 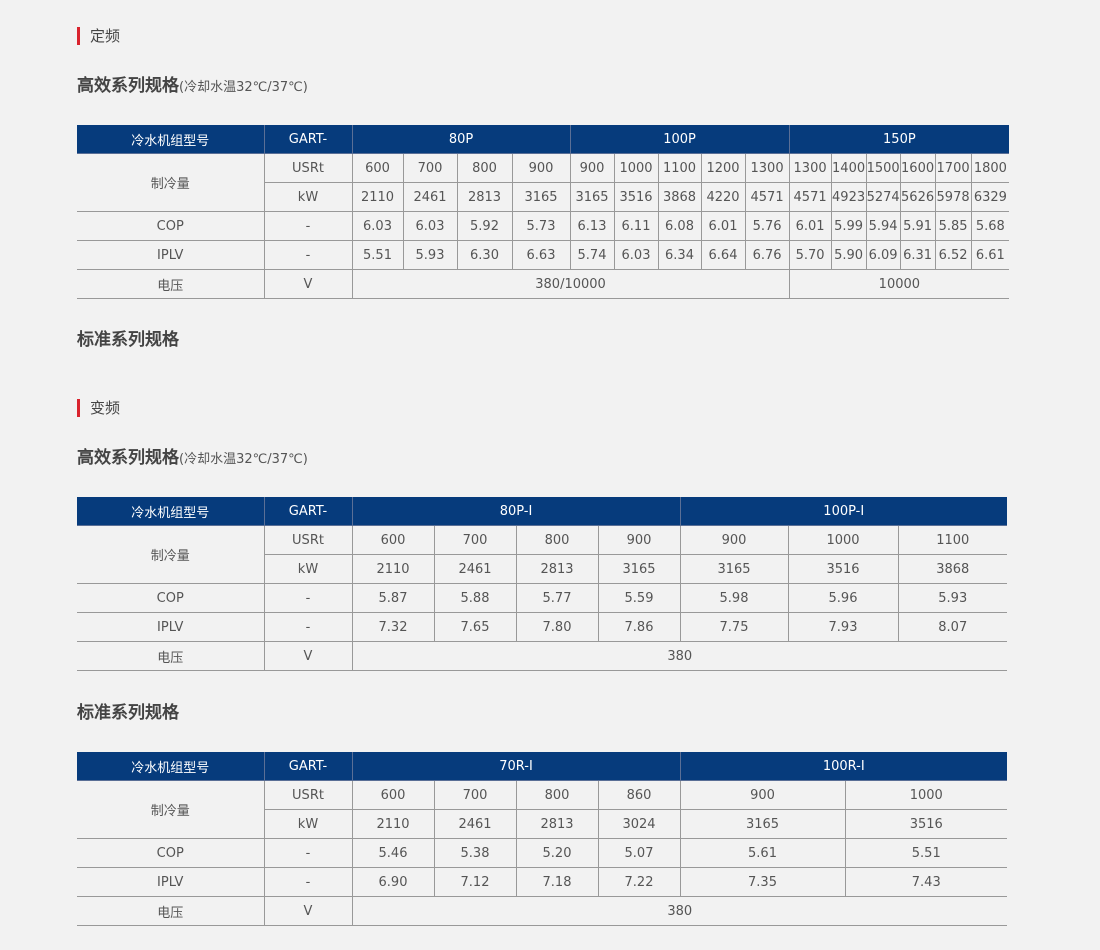 What do you see at coordinates (734, 598) in the screenshot?
I see `value-cell: 5.98` at bounding box center [734, 598].